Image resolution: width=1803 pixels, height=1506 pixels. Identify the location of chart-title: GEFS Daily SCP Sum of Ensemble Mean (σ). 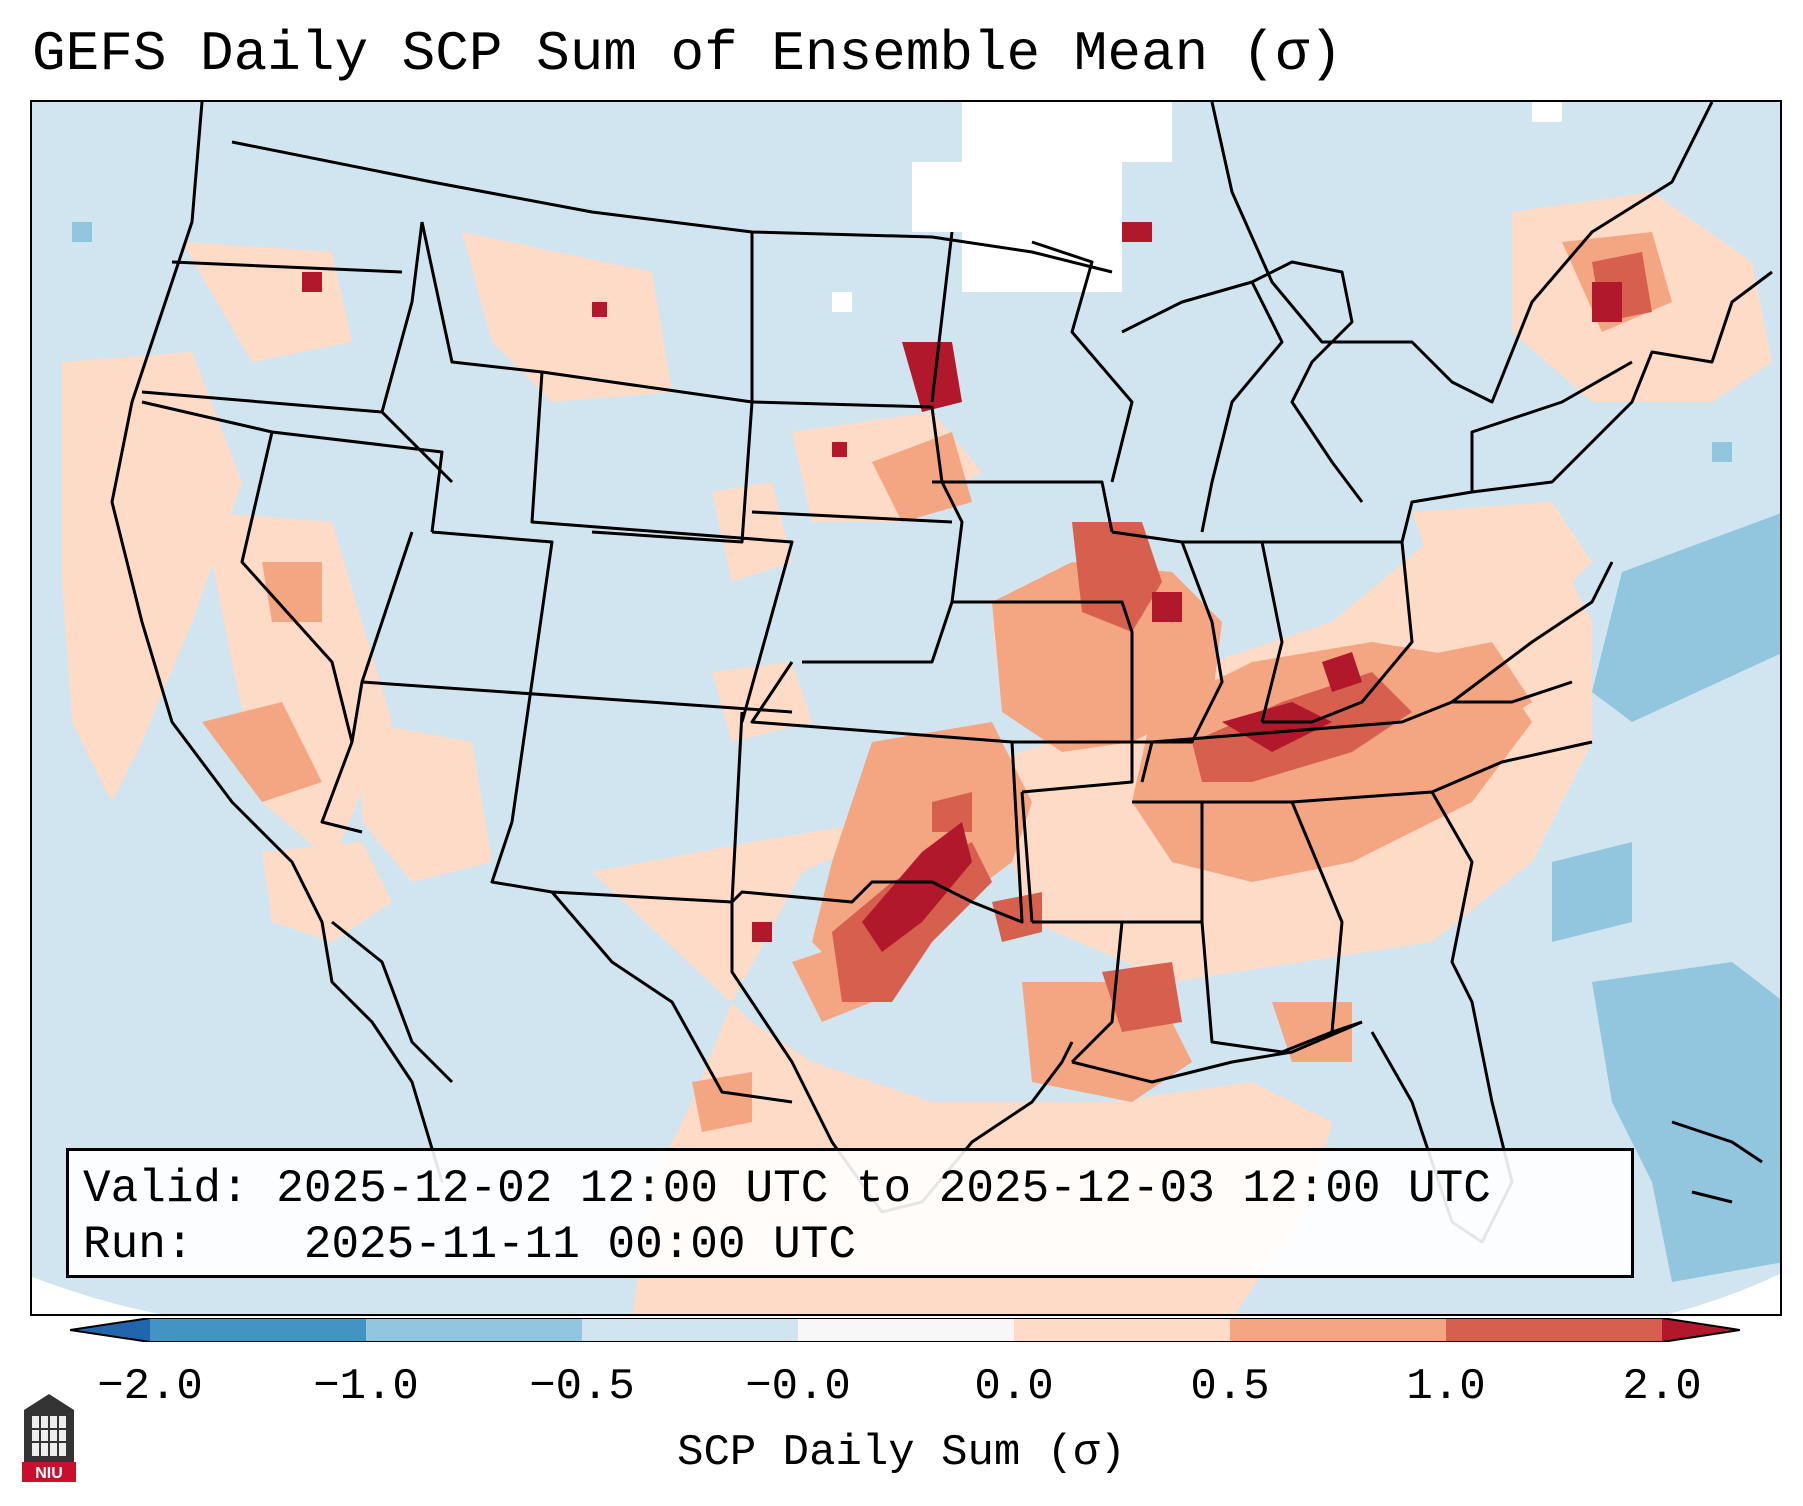
(687, 54).